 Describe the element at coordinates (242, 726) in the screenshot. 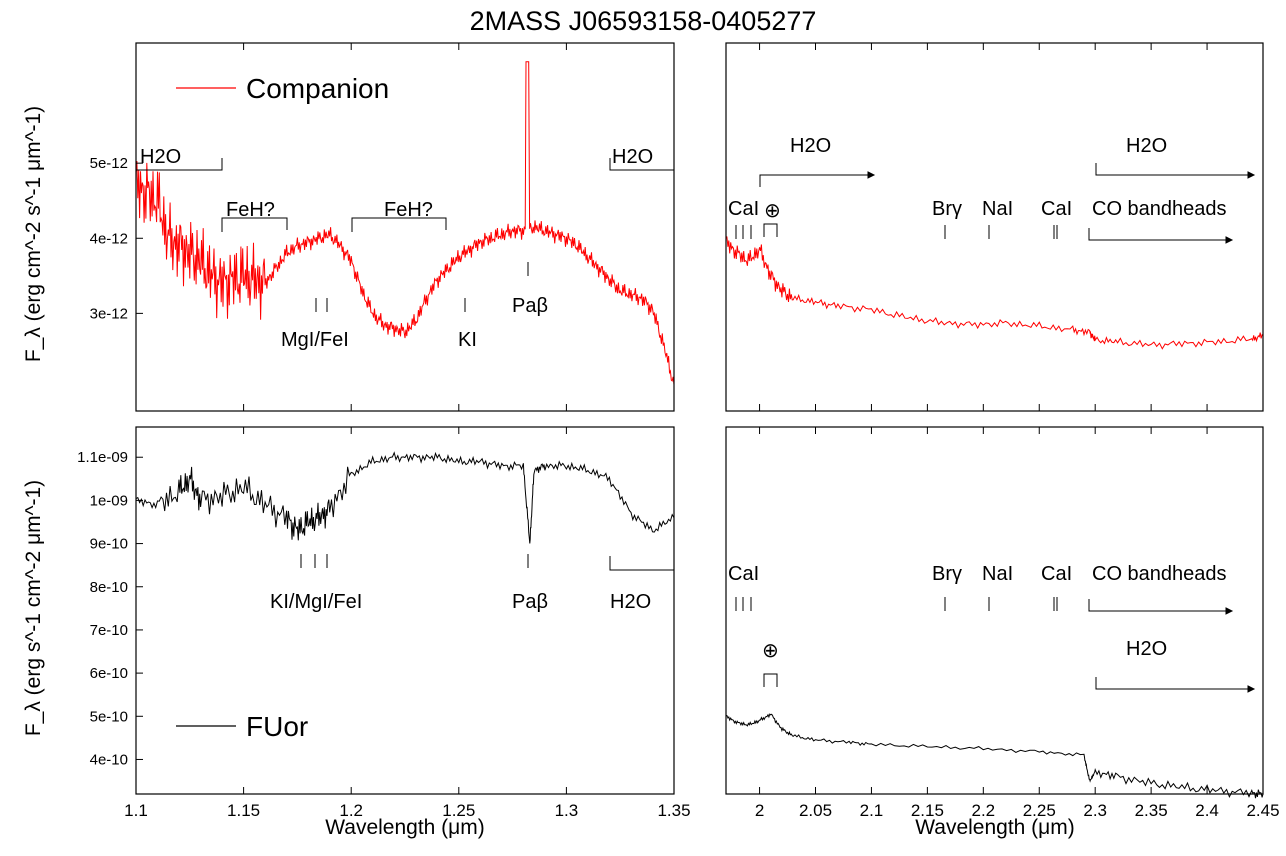

I see `legend-fuor: FUor` at that location.